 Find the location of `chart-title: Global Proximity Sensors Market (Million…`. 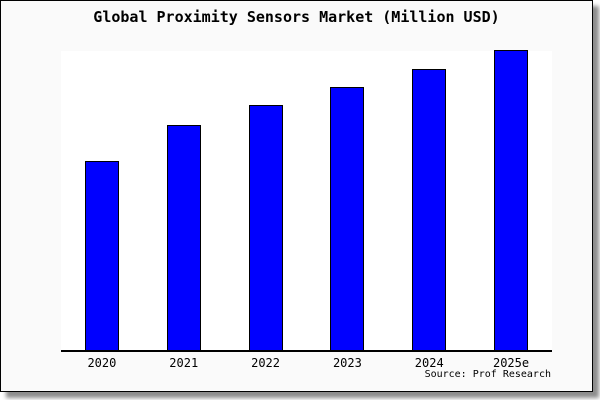

chart-title: Global Proximity Sensors Market (Million… is located at coordinates (296, 17).